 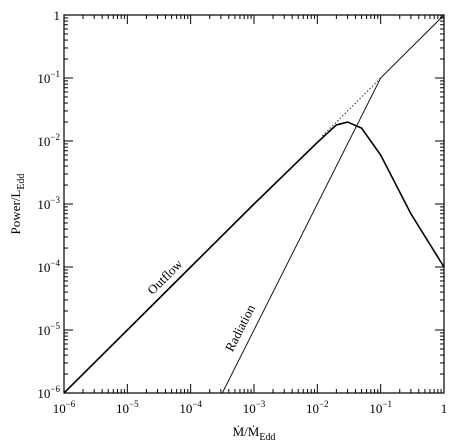 I want to click on series-label: Radiation, so click(x=240, y=328).